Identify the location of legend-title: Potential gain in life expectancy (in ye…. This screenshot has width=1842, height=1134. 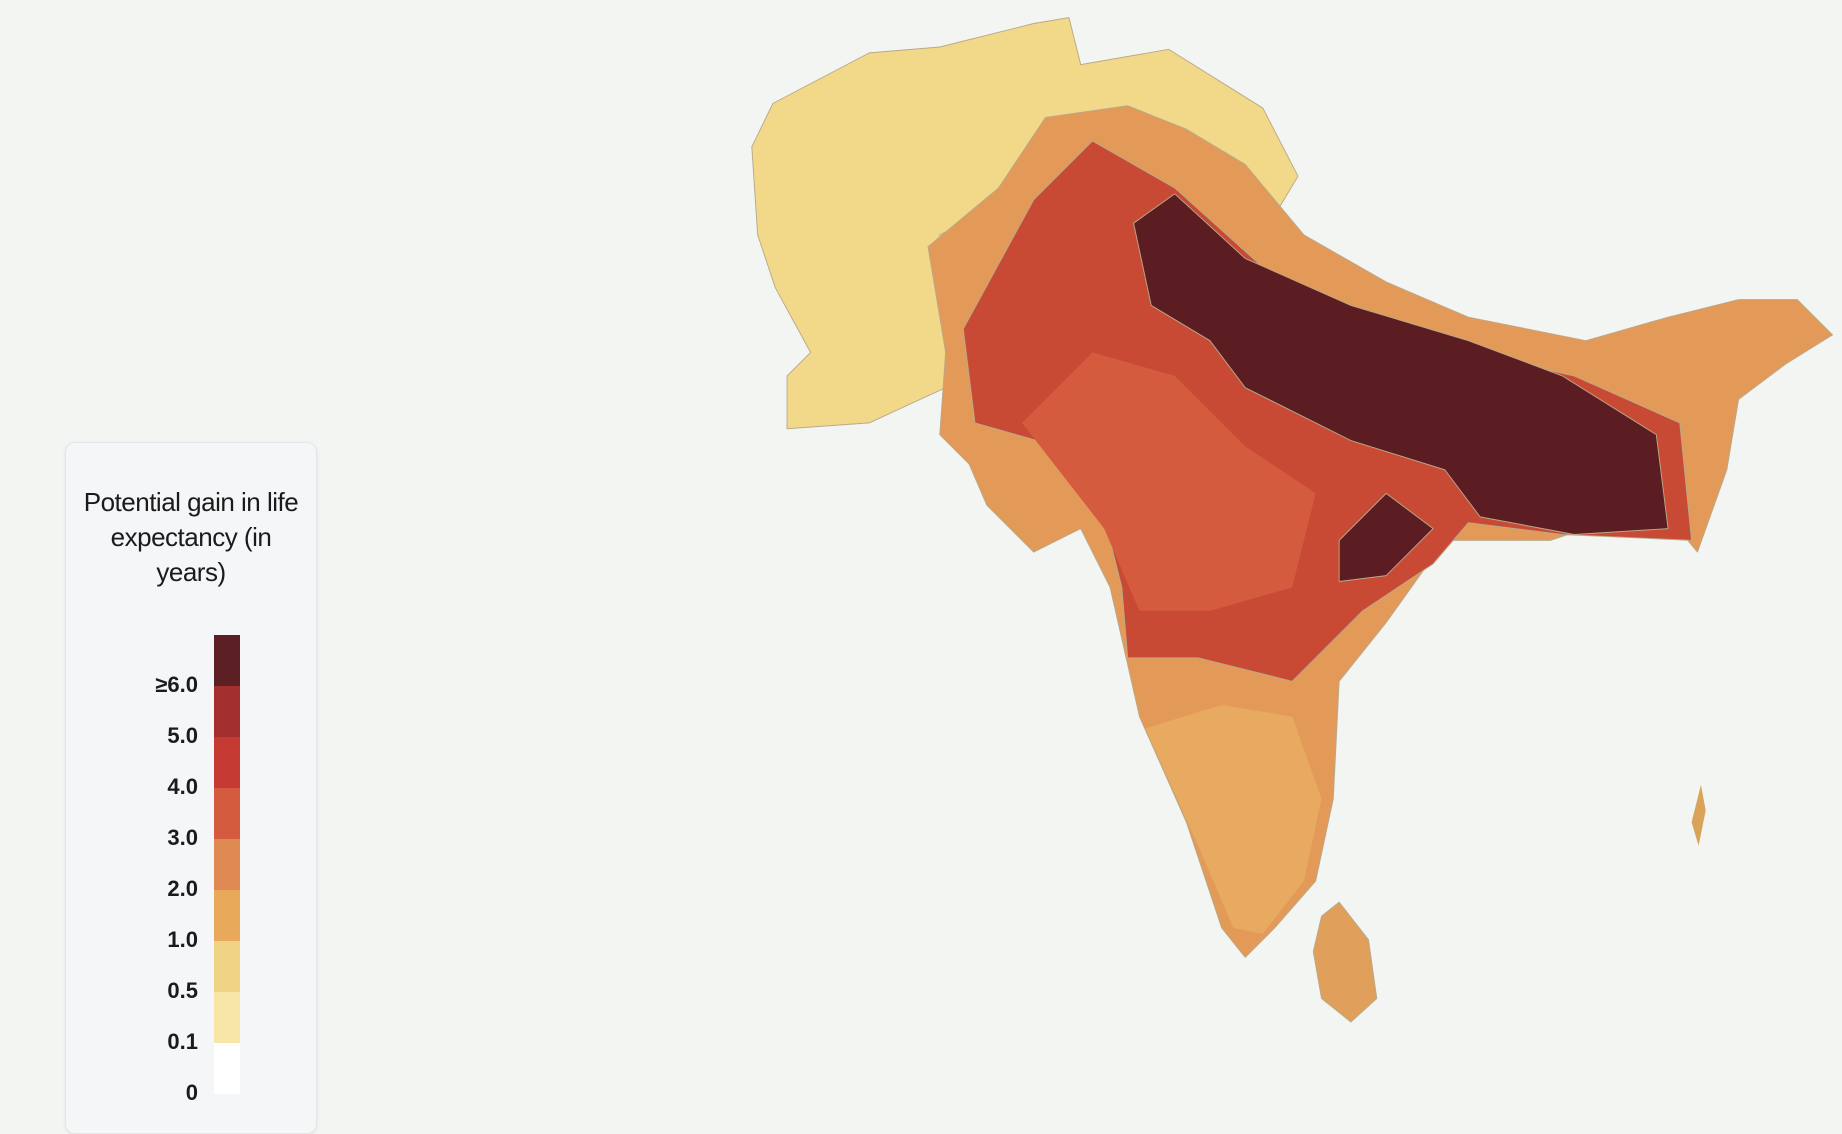
(191, 537).